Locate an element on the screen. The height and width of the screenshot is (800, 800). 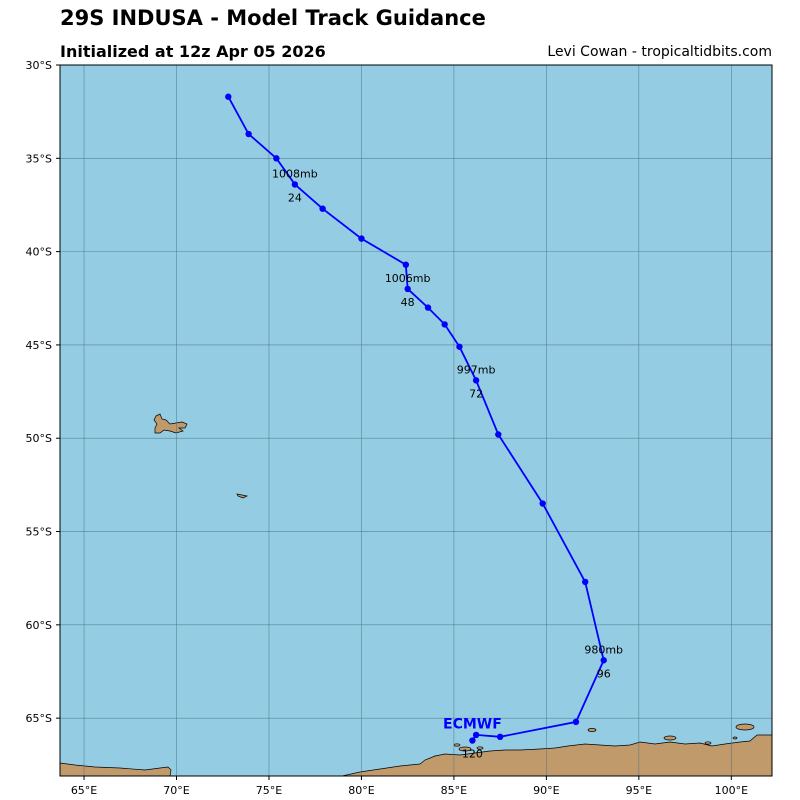
pressure-label: 1008mb is located at coordinates (295, 173).